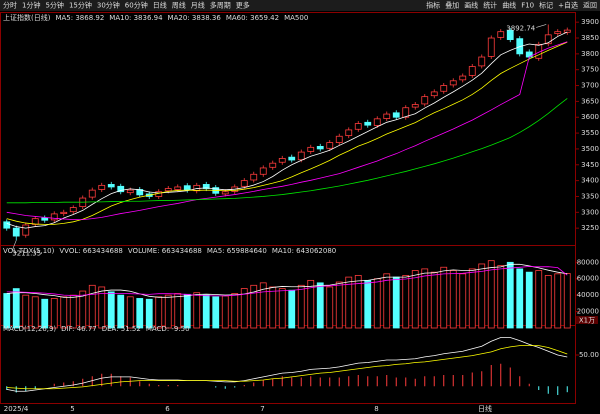  What do you see at coordinates (590, 6) in the screenshot?
I see `toolbar-item: 返回` at bounding box center [590, 6].